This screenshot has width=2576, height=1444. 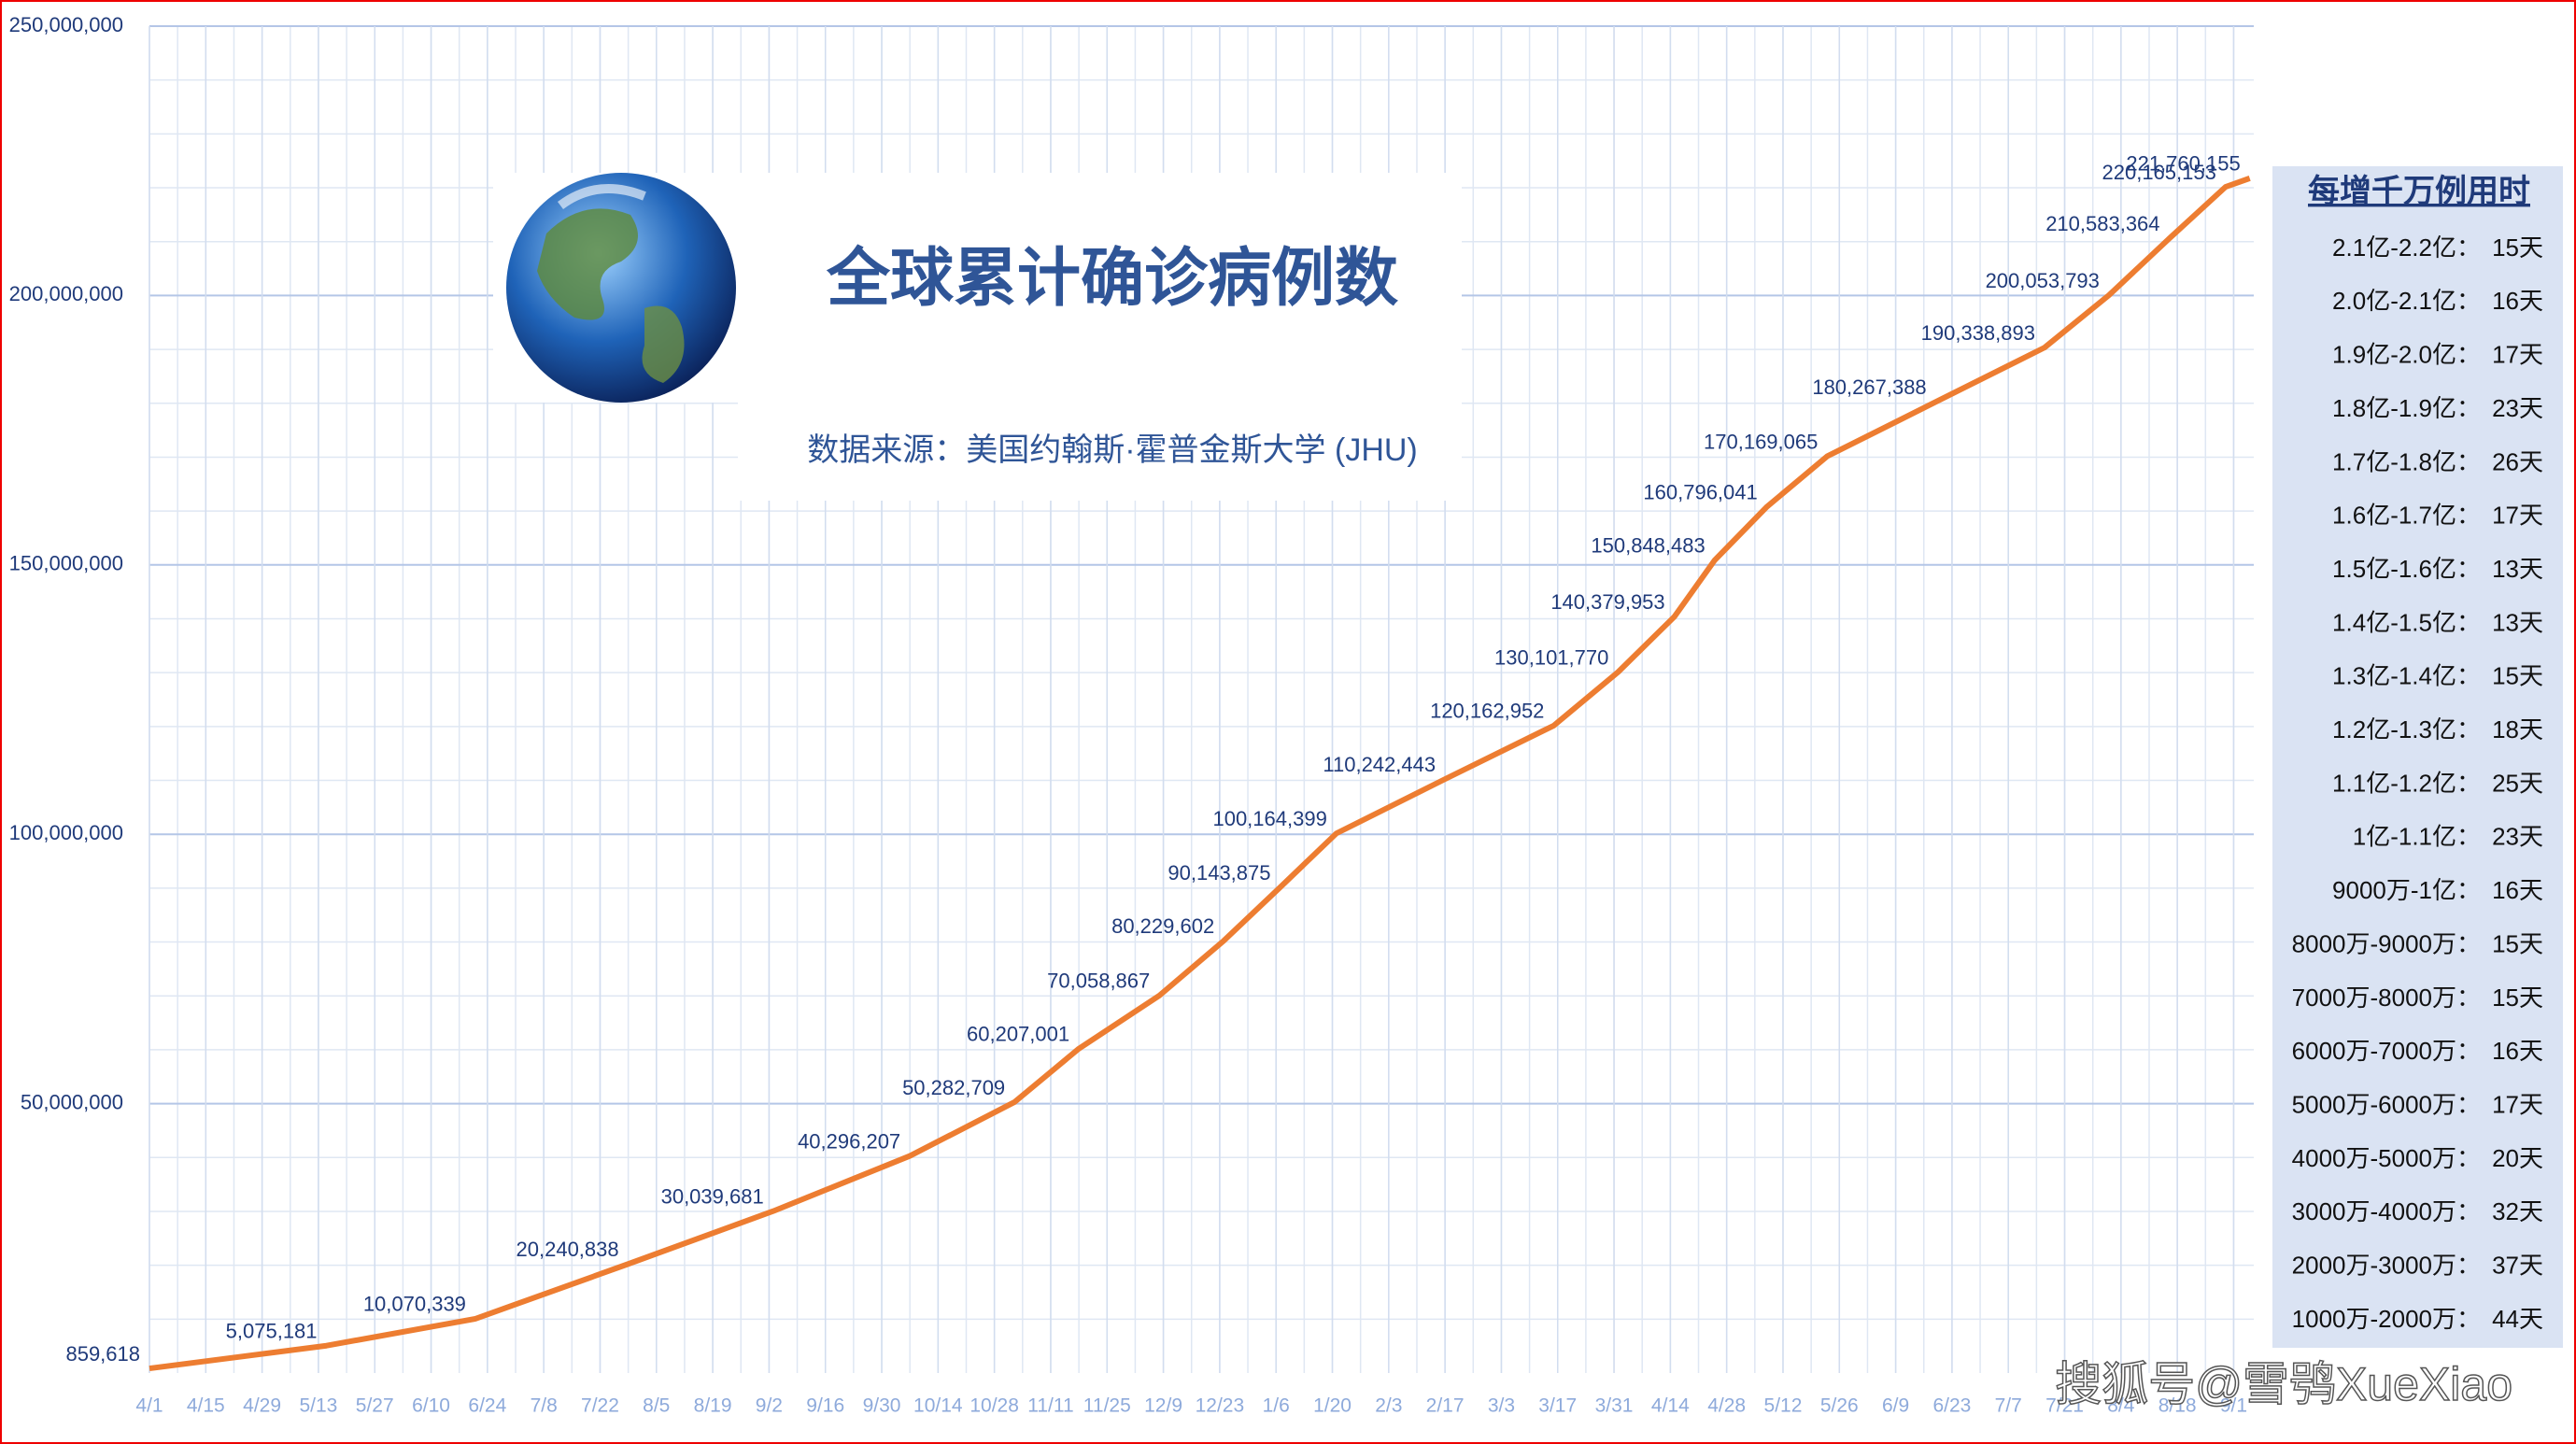 What do you see at coordinates (66, 564) in the screenshot?
I see `y-tick-label: 150,000,000` at bounding box center [66, 564].